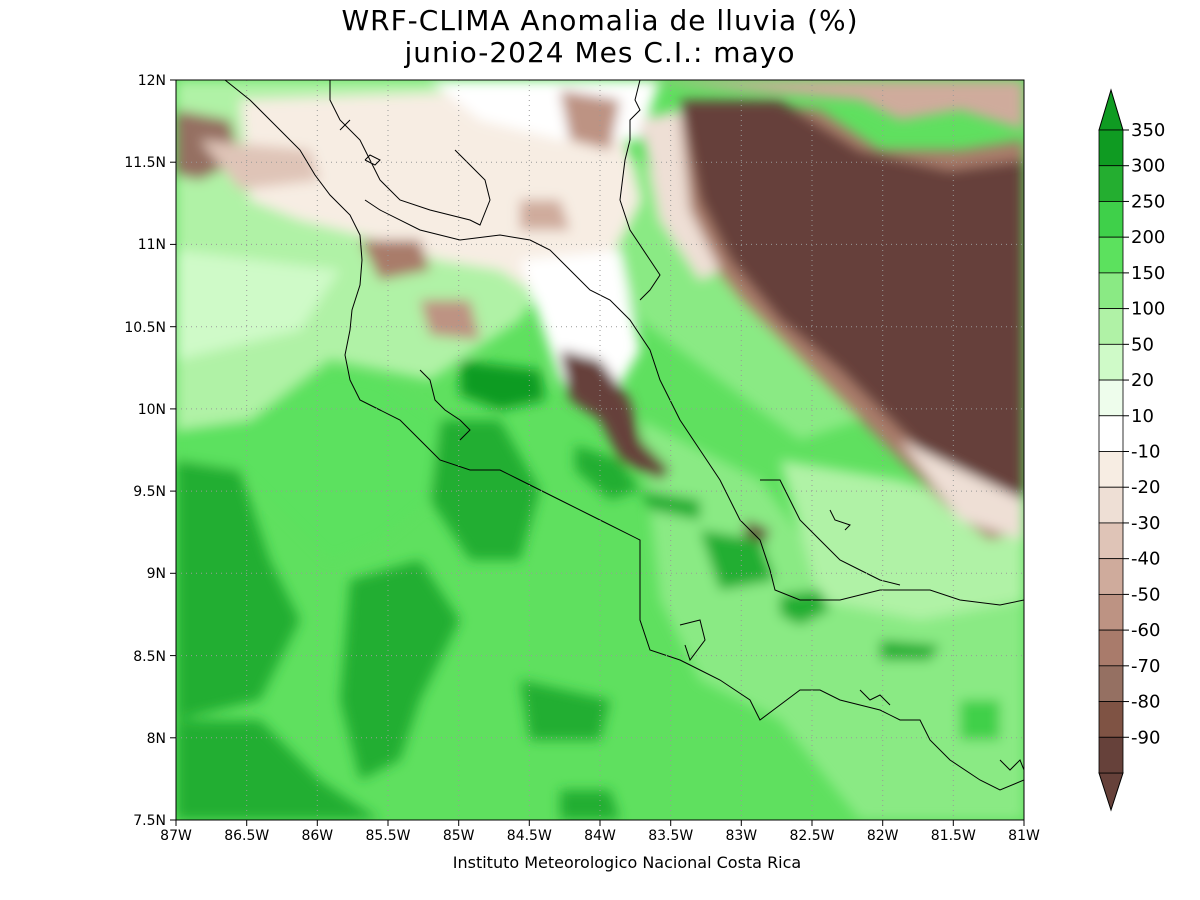 This screenshot has height=900, width=1200. What do you see at coordinates (741, 836) in the screenshot?
I see `x-tick-label: 83W` at bounding box center [741, 836].